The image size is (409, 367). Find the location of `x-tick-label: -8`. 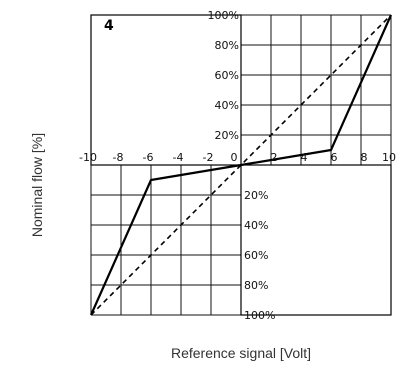

x-tick-label: -8 is located at coordinates (118, 157).